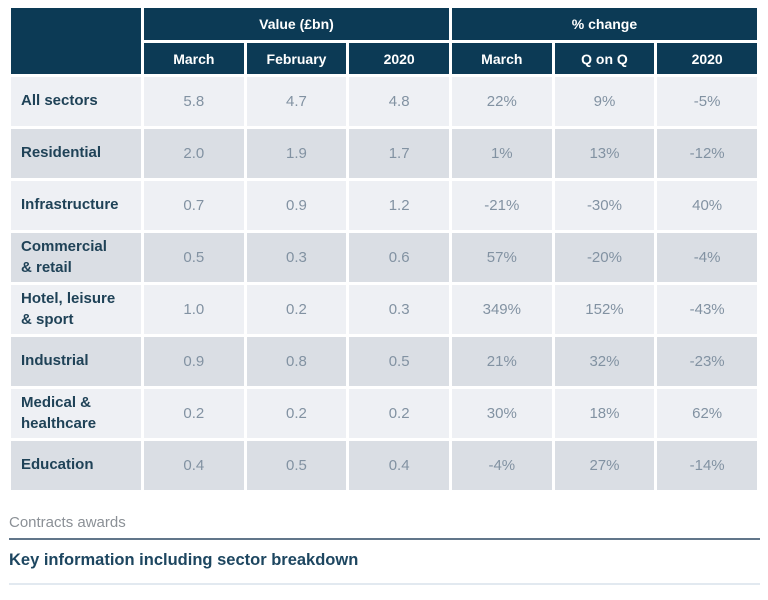  What do you see at coordinates (67, 522) in the screenshot?
I see `tab-contracts-awards: Contracts awards` at bounding box center [67, 522].